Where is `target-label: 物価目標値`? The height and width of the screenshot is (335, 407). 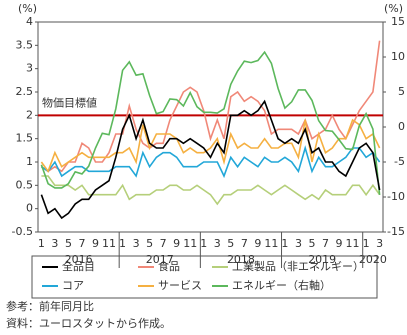 target-label: 物価目標値 is located at coordinates (69, 102).